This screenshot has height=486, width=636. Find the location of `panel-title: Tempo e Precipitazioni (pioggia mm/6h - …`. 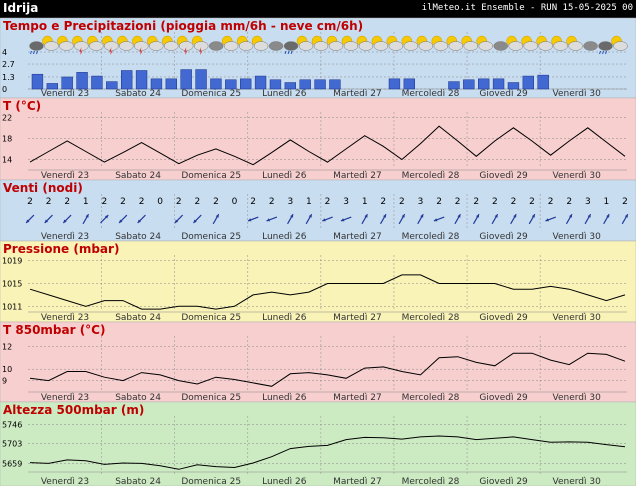

panel-title: Tempo e Precipitazioni (pioggia mm/6h - … is located at coordinates (183, 26).